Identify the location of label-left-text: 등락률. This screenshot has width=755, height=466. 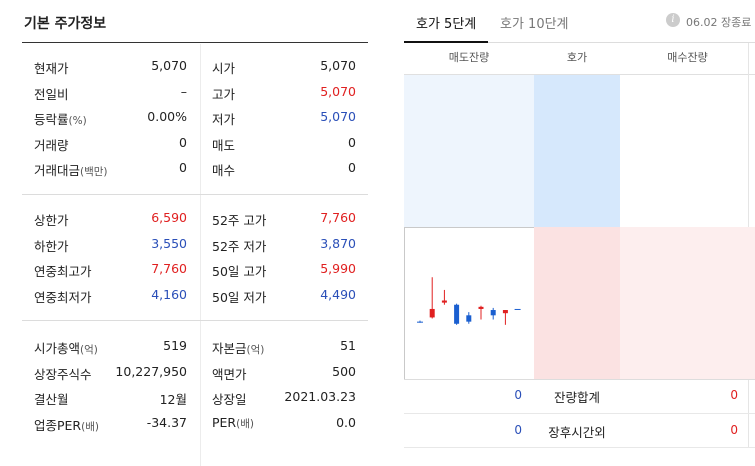
(51, 119).